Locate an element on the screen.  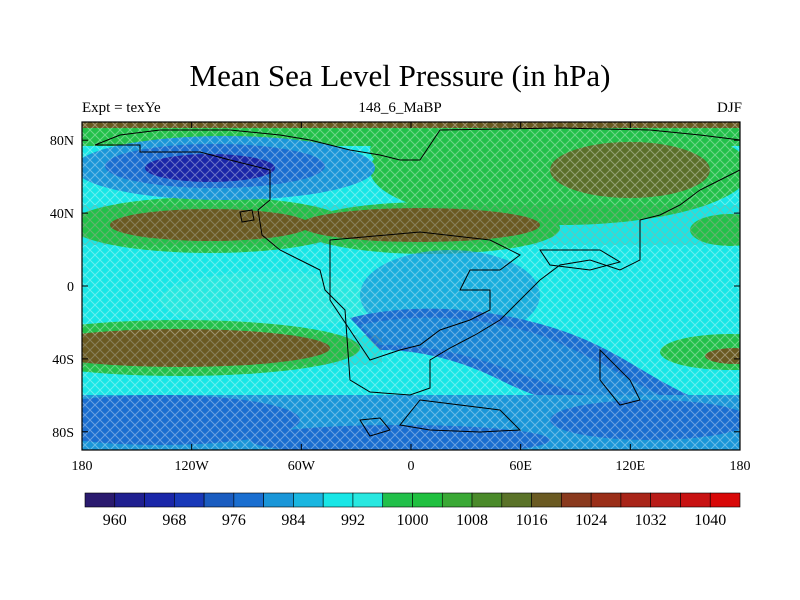
y-tick-label: 40S is located at coordinates (63, 360).